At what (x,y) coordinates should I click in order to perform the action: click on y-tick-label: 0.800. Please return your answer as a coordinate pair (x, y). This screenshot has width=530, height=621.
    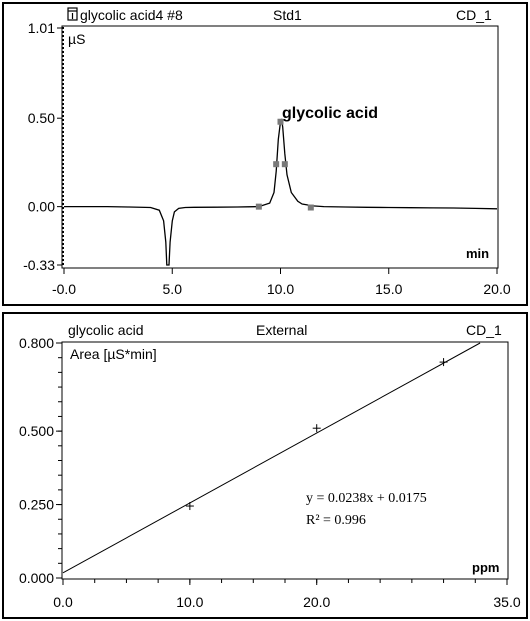
    Looking at the image, I should click on (36, 343).